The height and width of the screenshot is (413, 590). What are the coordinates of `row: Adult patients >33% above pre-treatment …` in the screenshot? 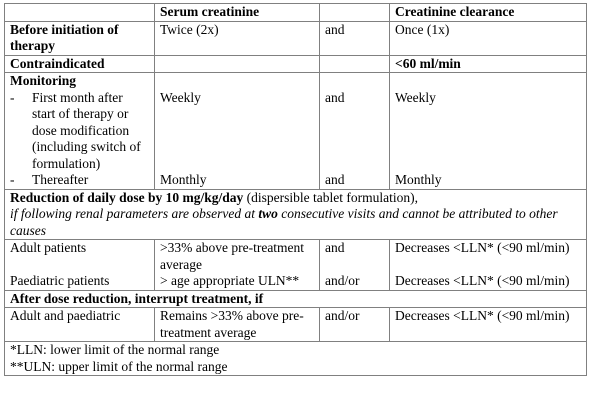 It's located at (295, 256).